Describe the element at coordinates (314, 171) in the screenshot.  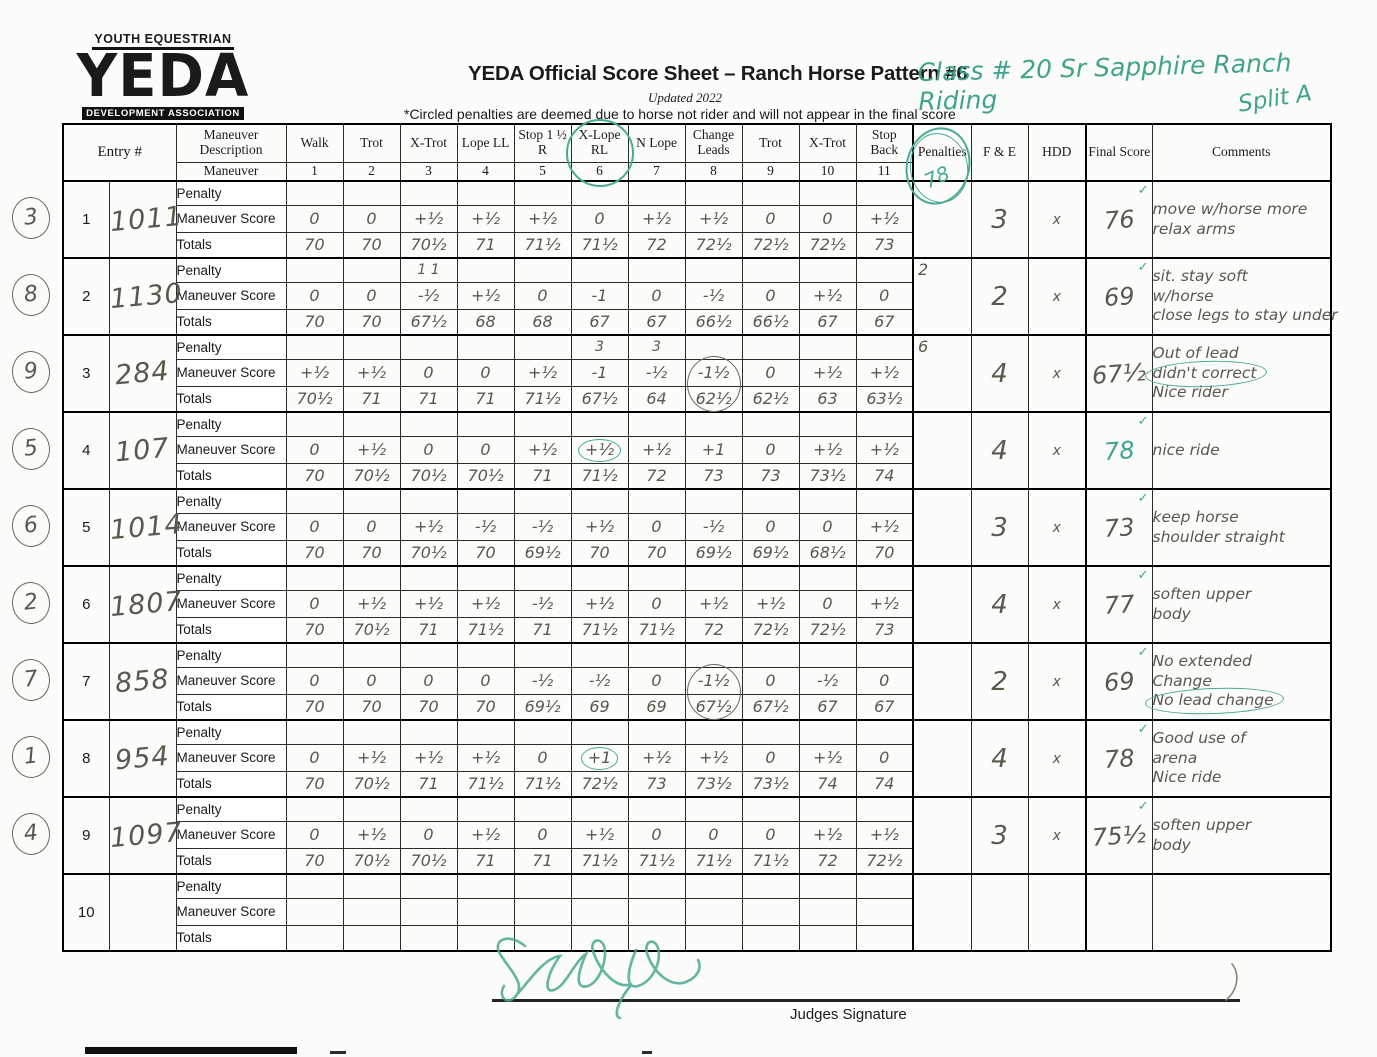
I see `maneuver-num-1: 1` at that location.